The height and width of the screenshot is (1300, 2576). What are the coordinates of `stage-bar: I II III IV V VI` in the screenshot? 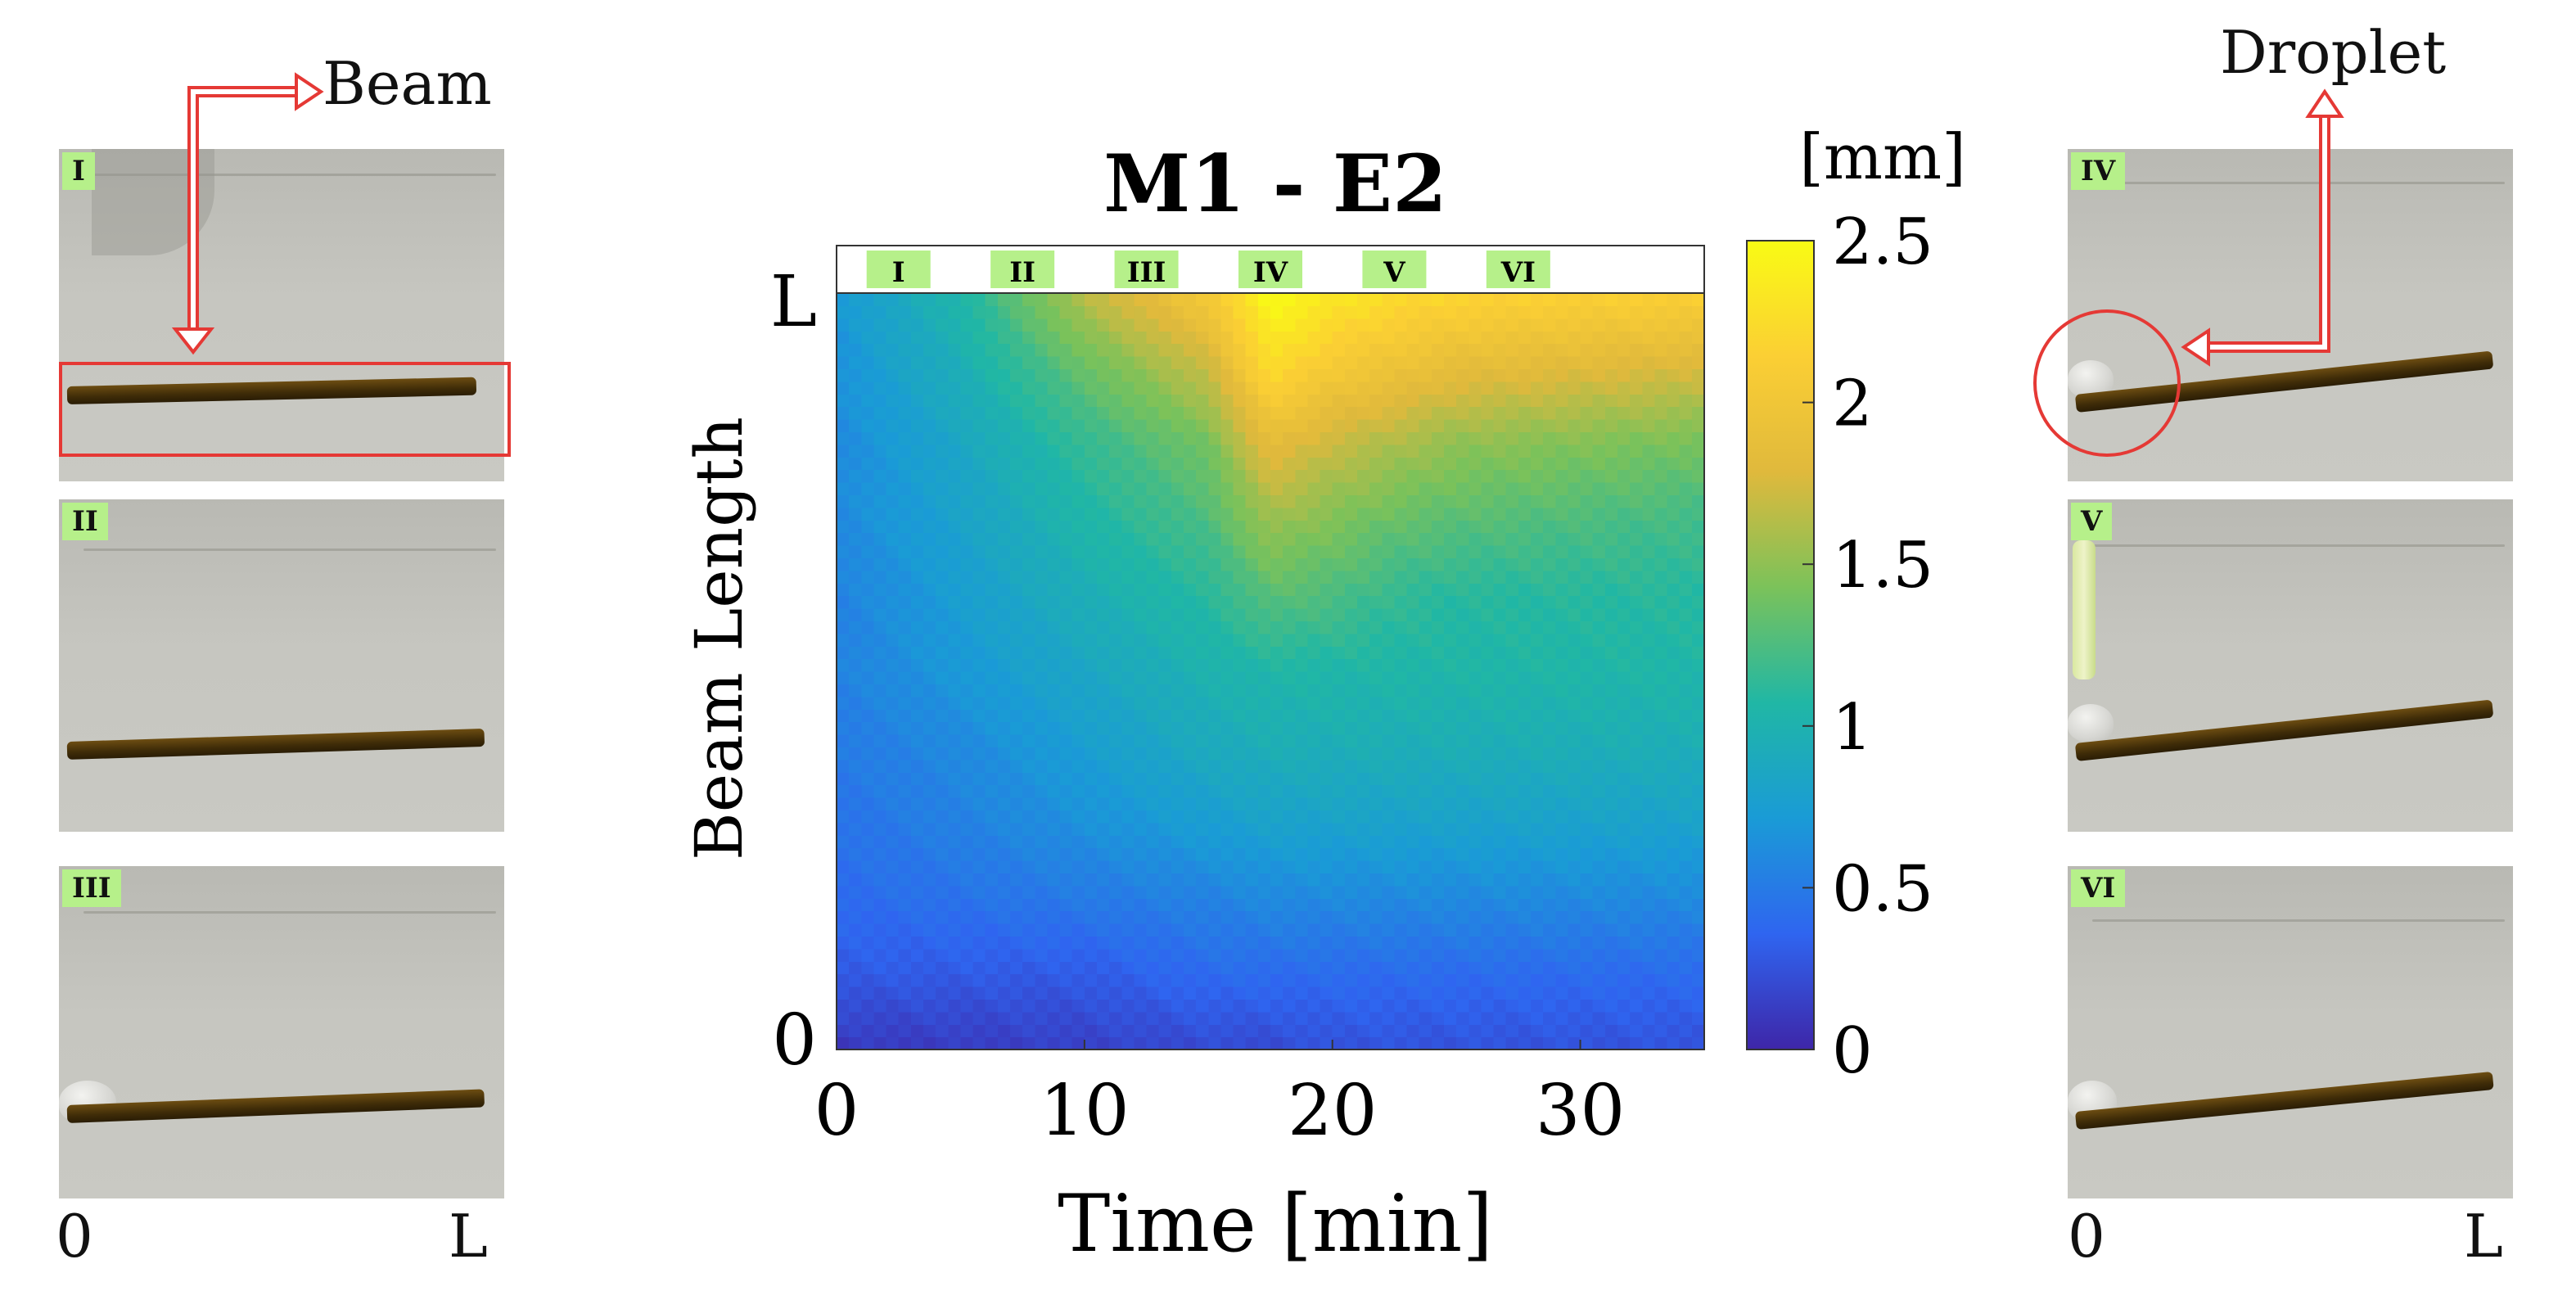 It's located at (1270, 269).